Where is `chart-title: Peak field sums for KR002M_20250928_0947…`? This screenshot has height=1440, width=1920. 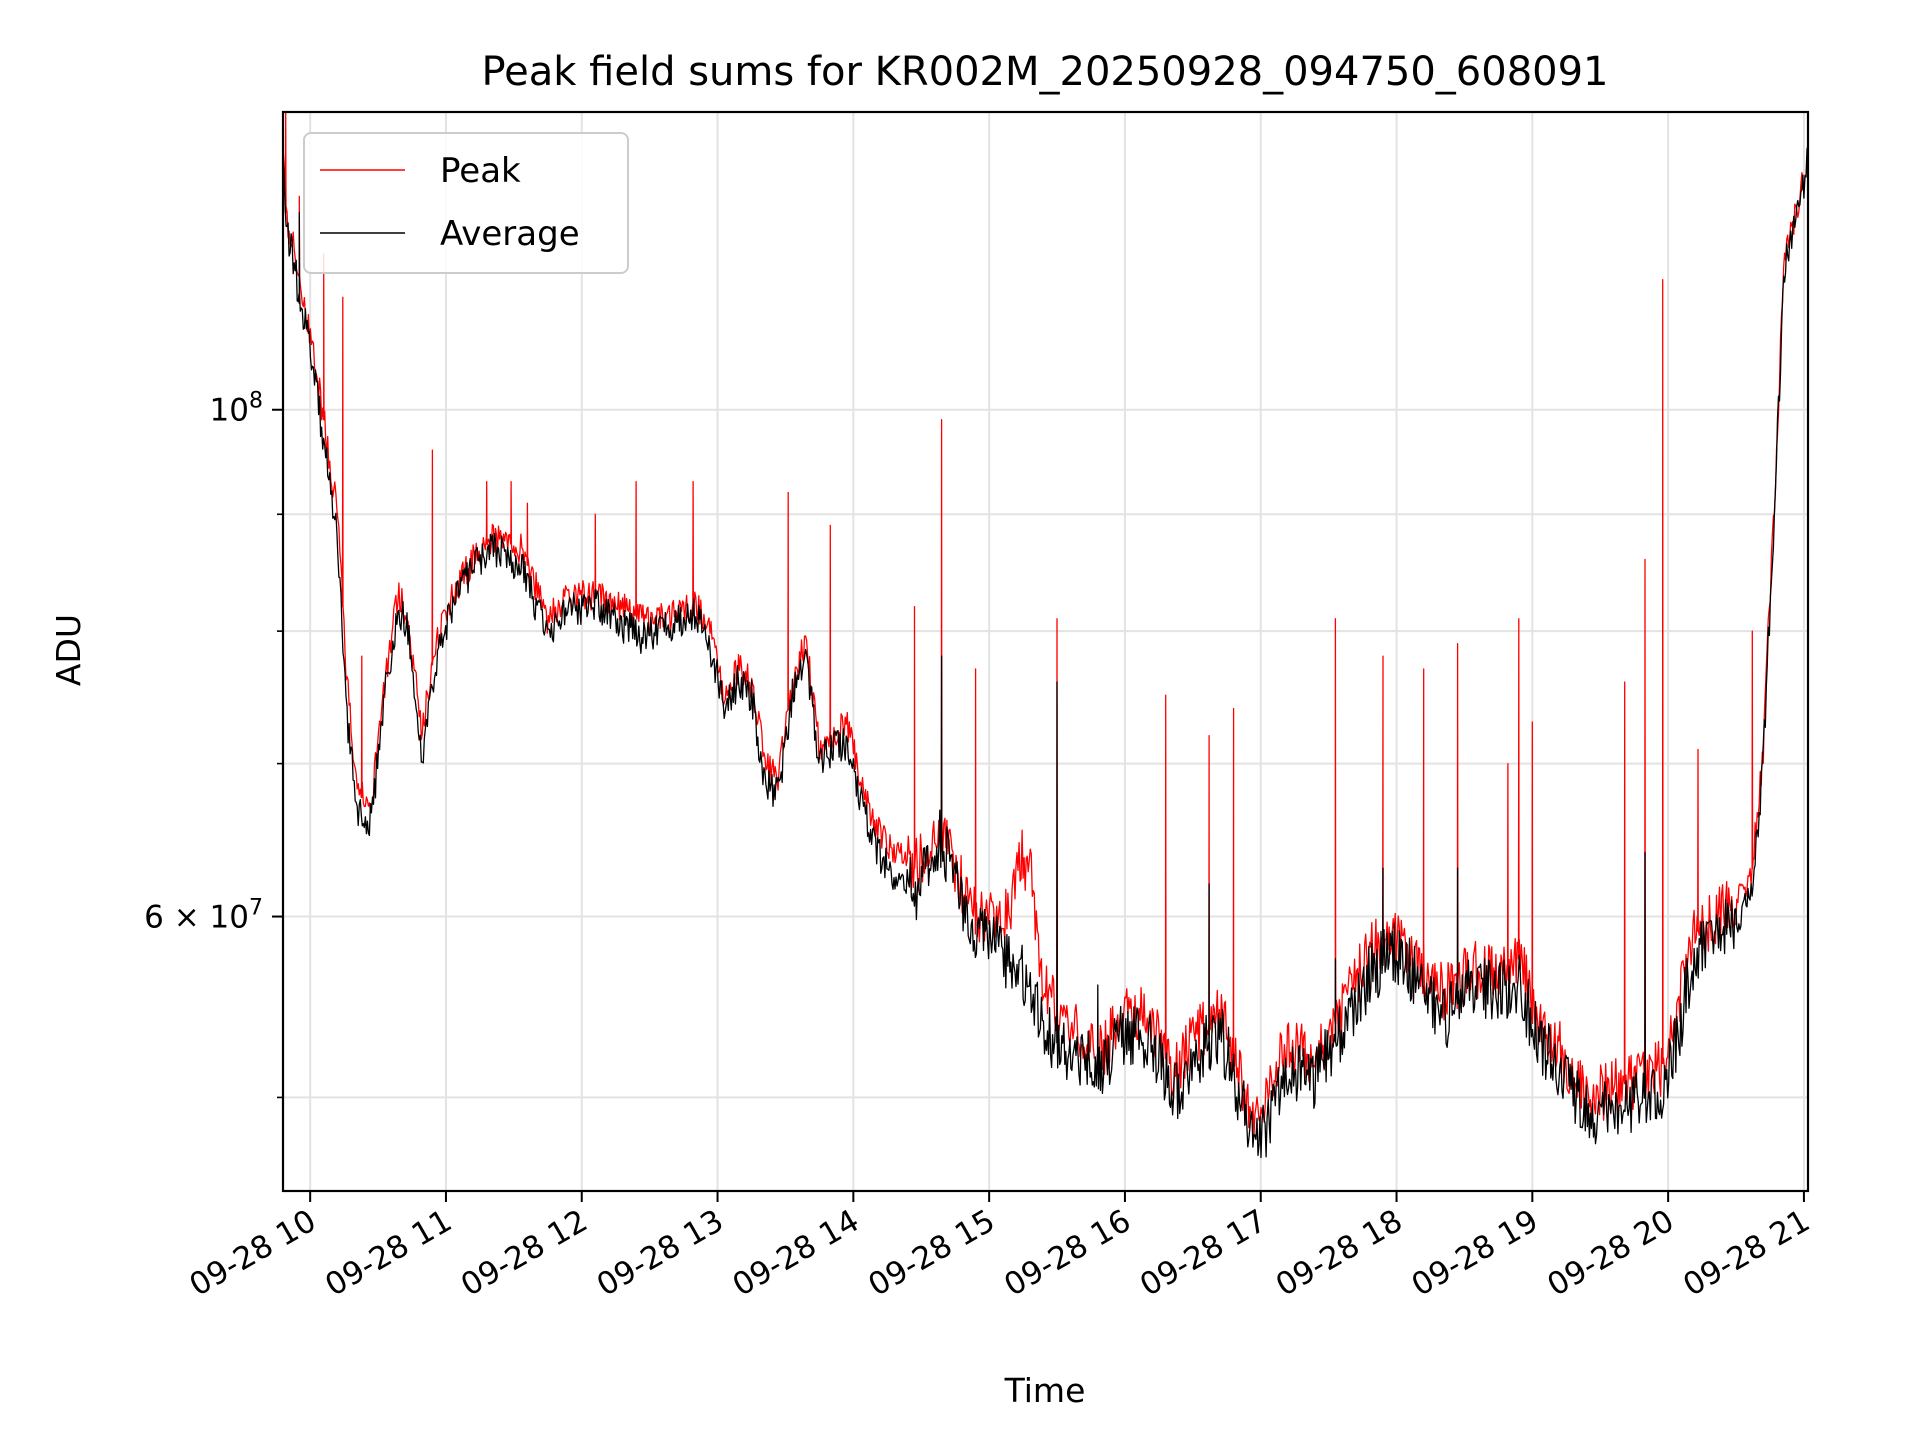 chart-title: Peak field sums for KR002M_20250928_0947… is located at coordinates (1044, 72).